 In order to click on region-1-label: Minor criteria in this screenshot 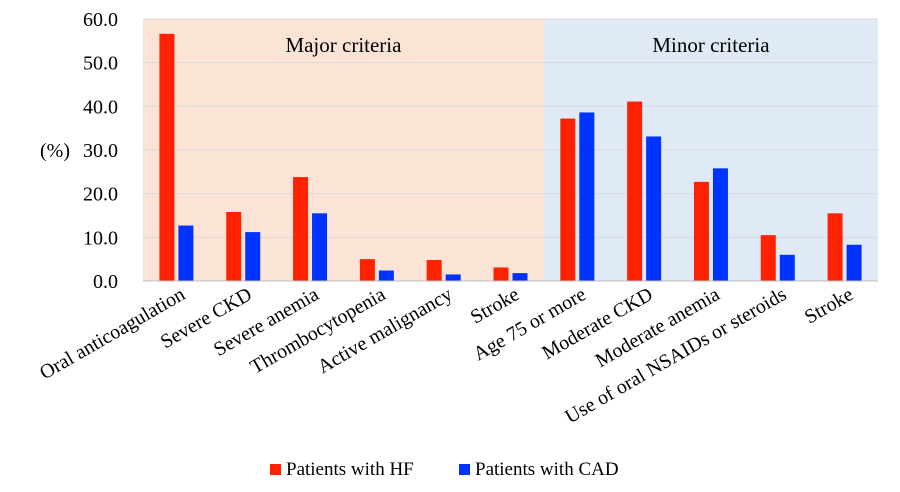, I will do `click(711, 45)`.